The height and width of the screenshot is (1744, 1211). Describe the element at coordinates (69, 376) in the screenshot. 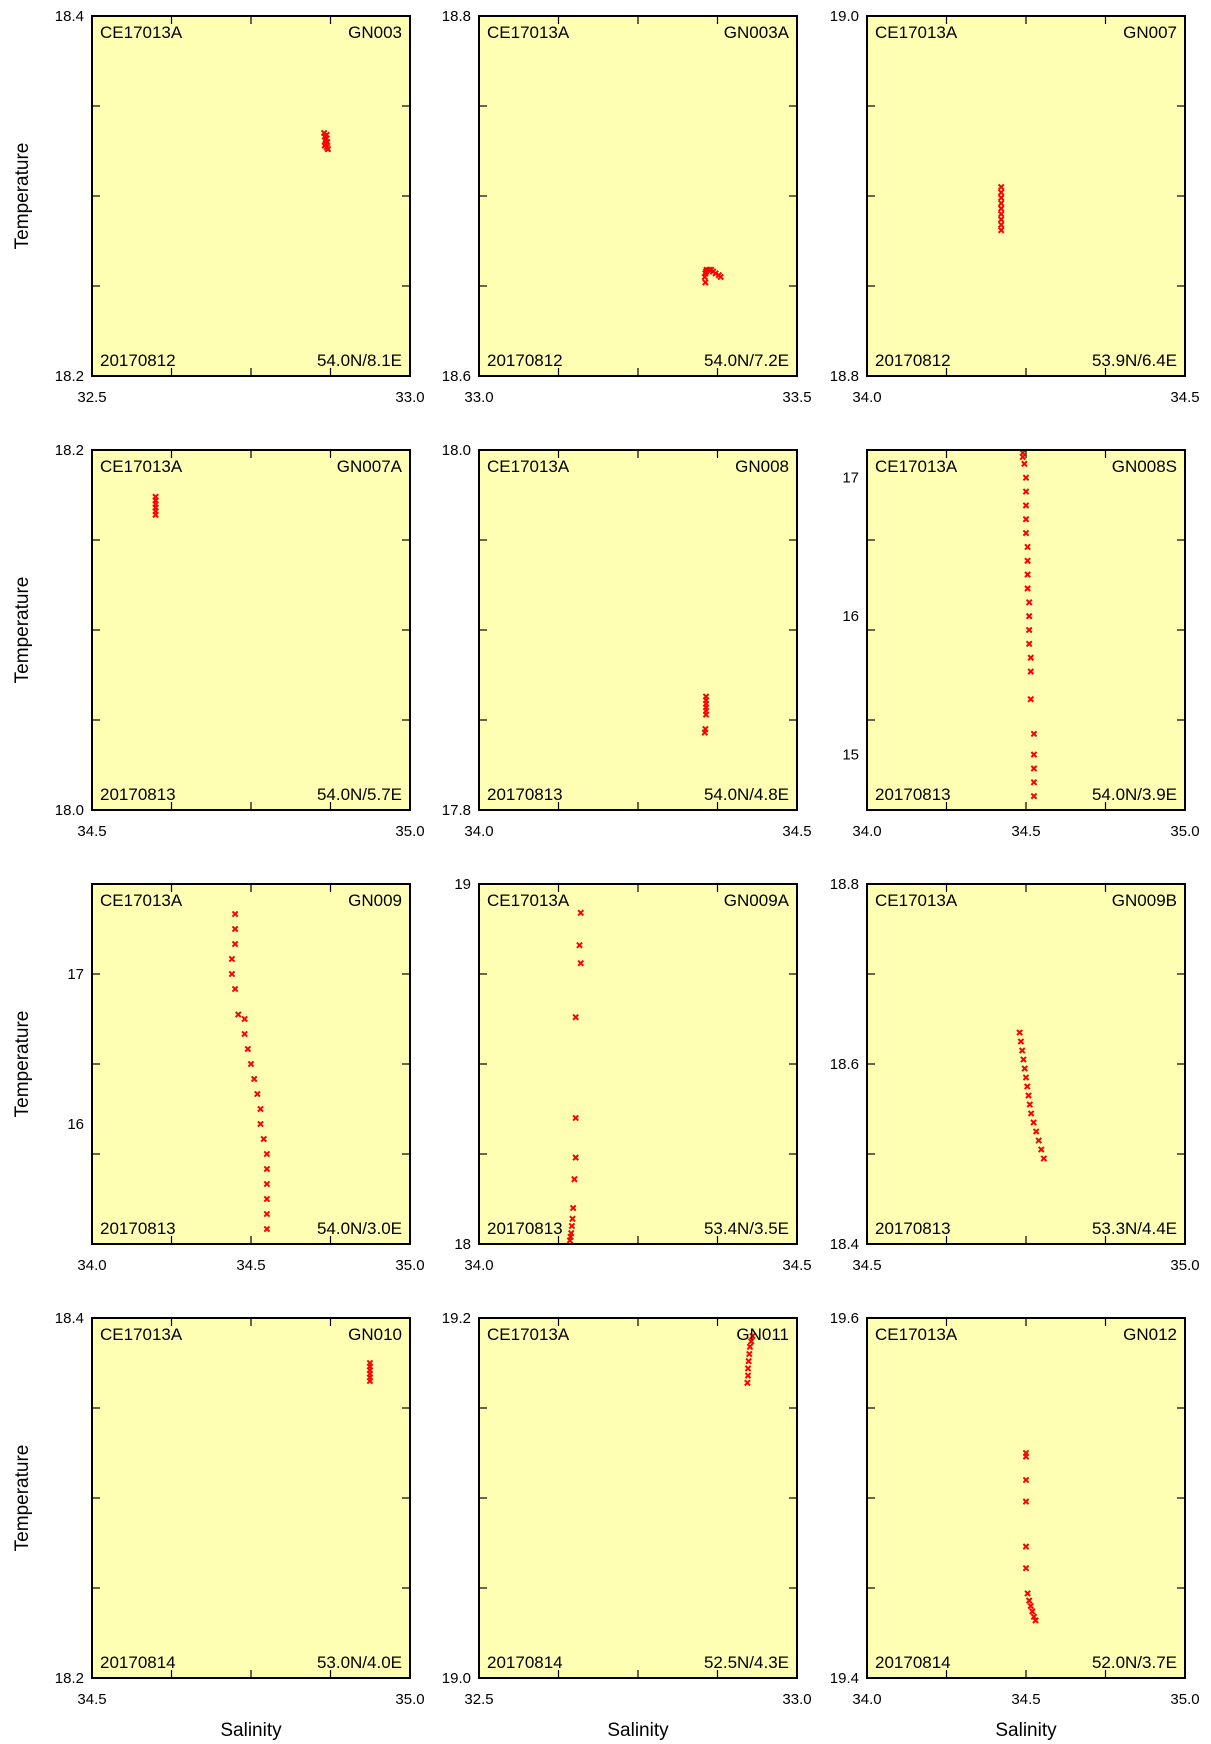

I see `y-tick-label: 18.2` at that location.